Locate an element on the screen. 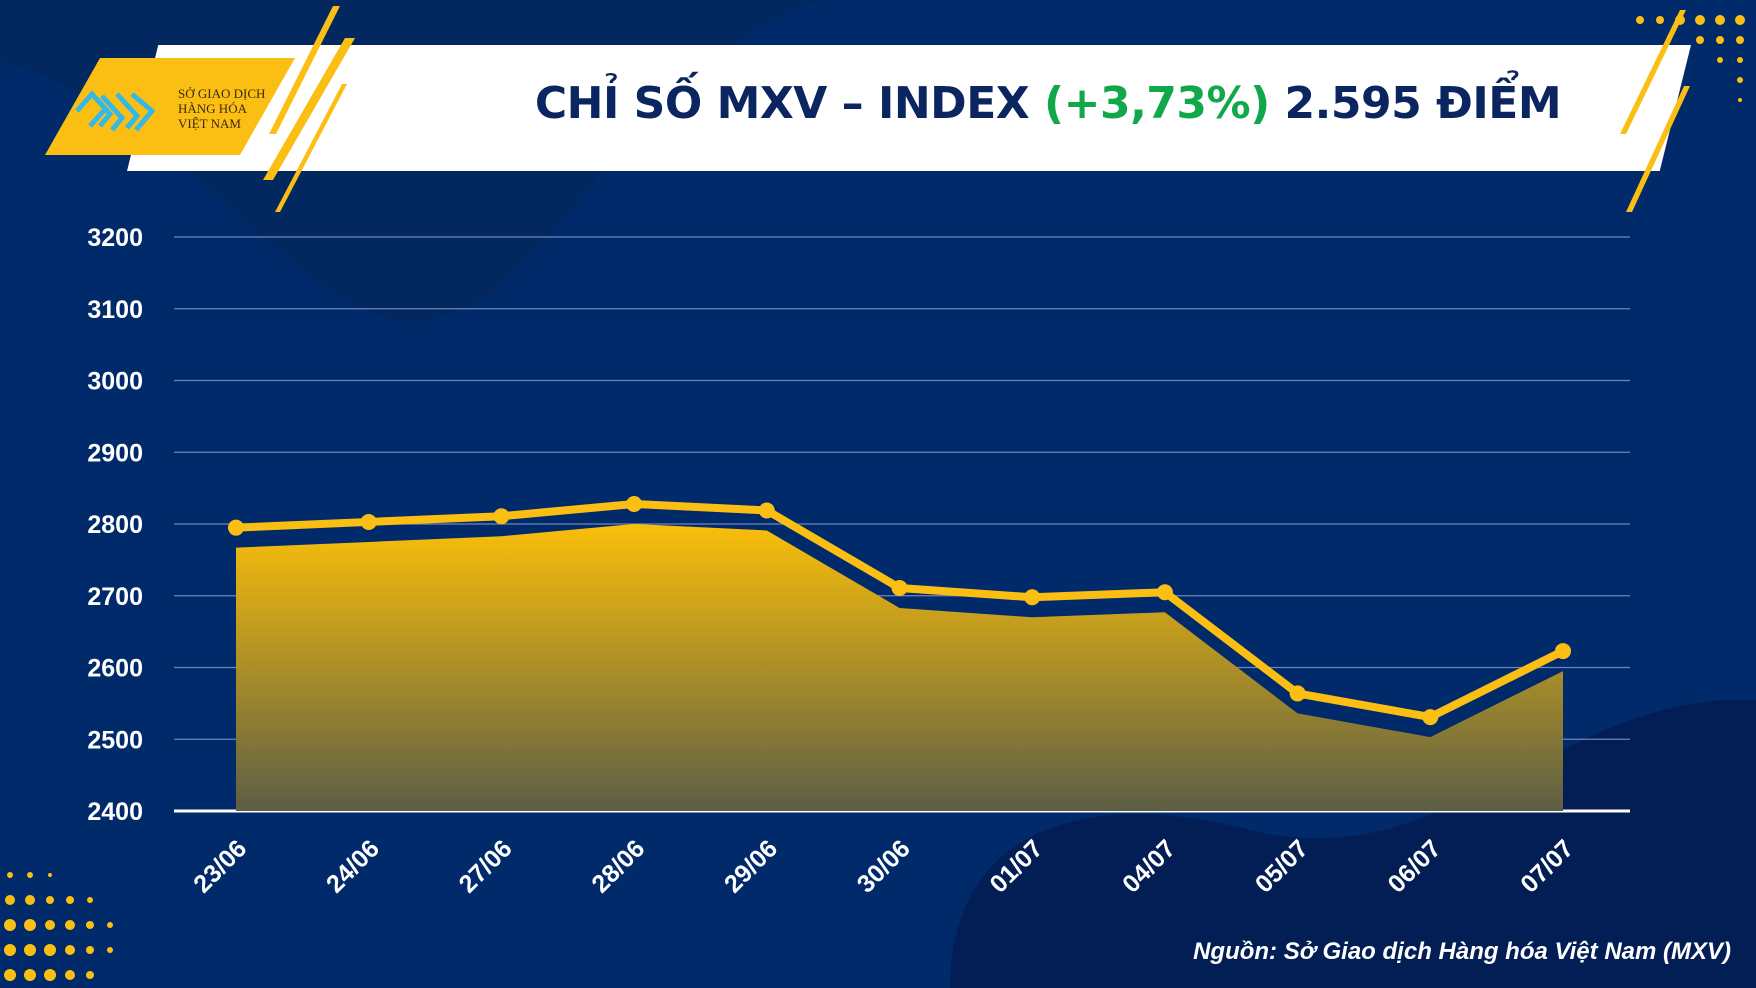 Image resolution: width=1756 pixels, height=988 pixels. x-tick-label: 05/07 is located at coordinates (1282, 866).